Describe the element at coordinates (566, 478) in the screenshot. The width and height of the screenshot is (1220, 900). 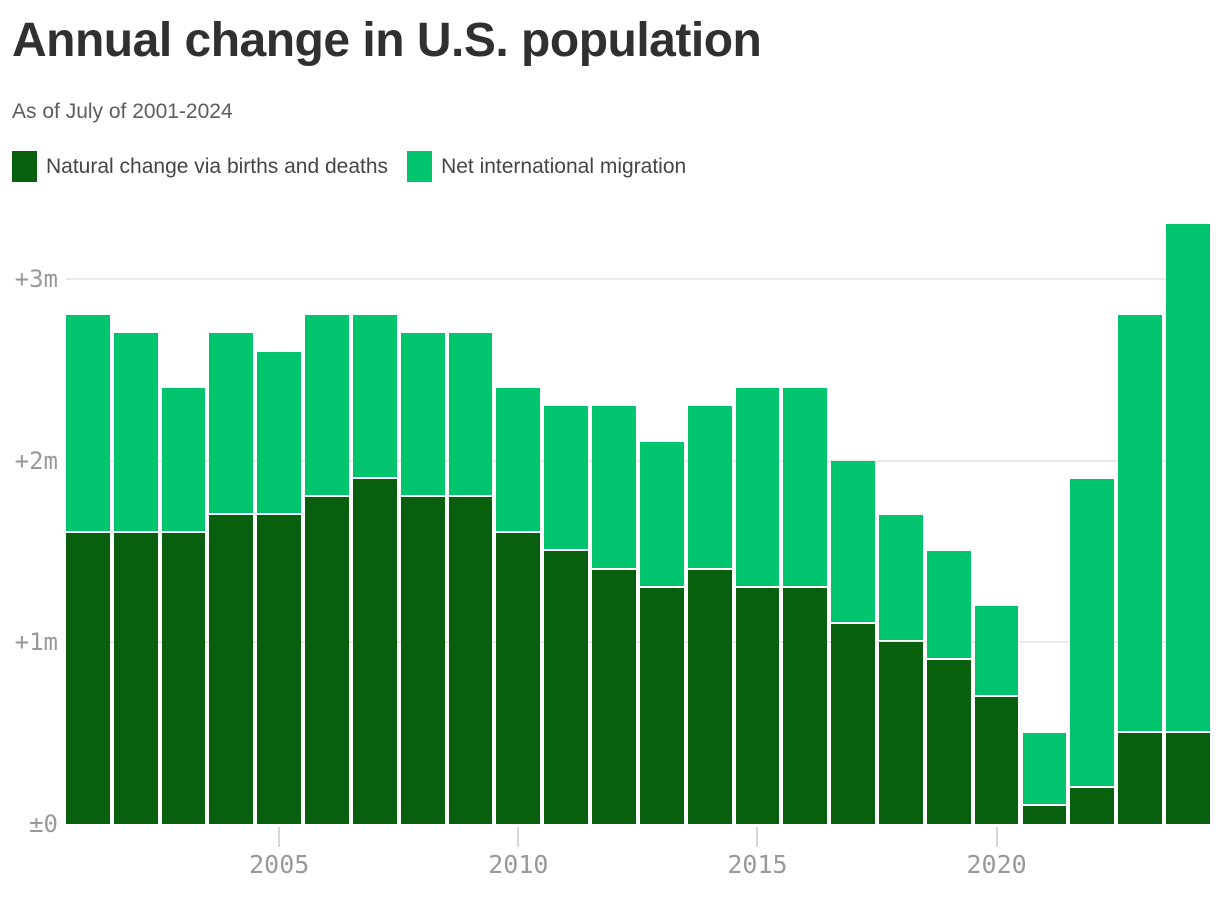
I see `bar-2011-net-migration` at that location.